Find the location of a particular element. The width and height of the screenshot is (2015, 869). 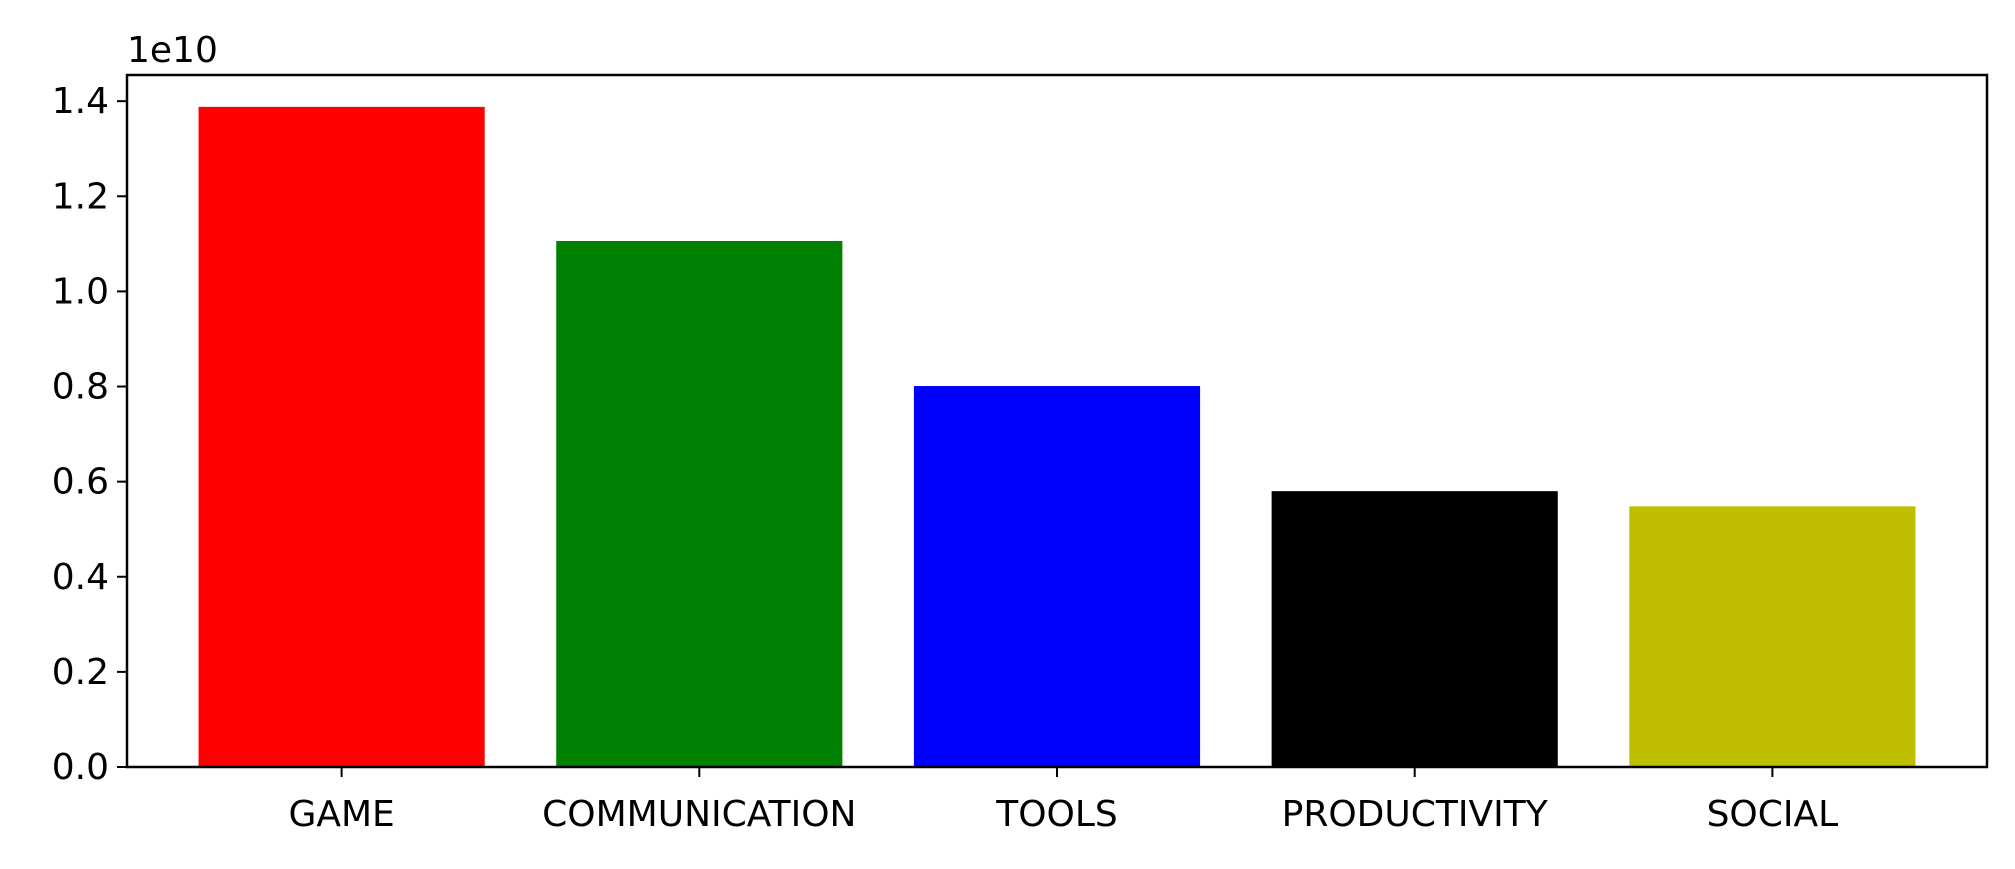

y-axis-ticks: 0.0 0.2 0.4 0.6 0.8 1.0 1.2 1.4 is located at coordinates (89, 434).